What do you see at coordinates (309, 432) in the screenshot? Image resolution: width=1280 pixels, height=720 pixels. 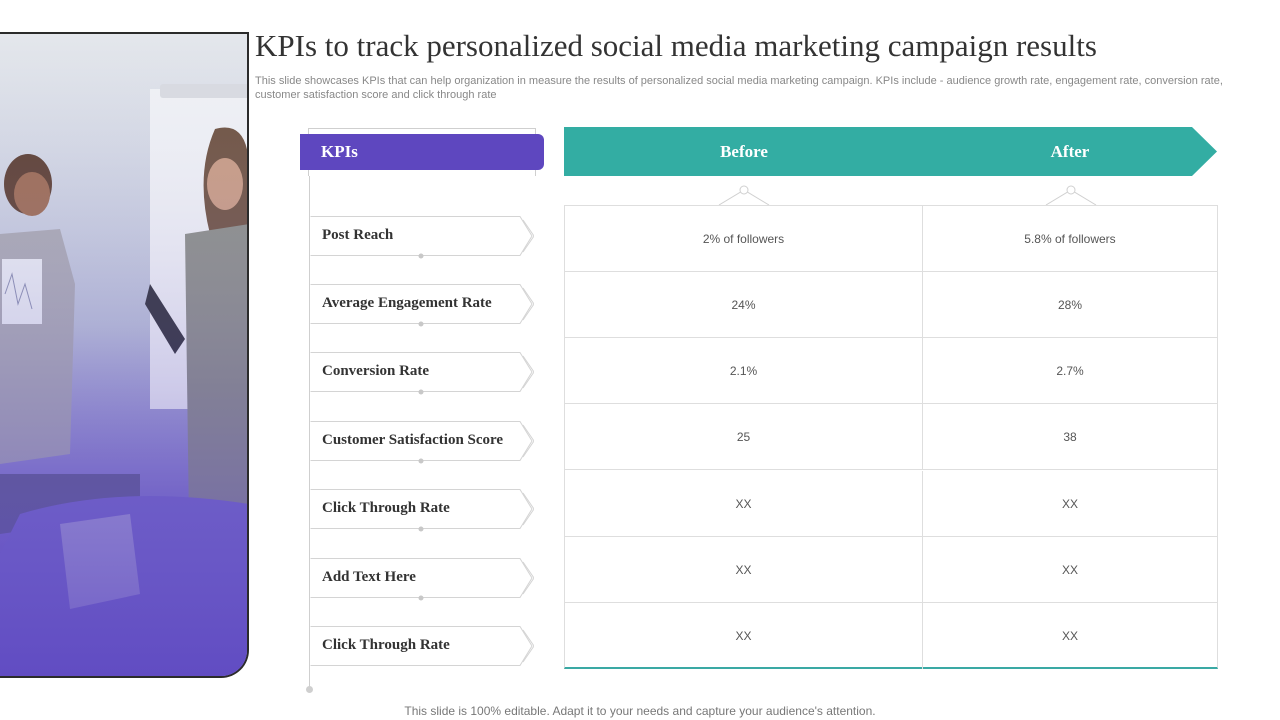 I see `kpi-connector-line` at bounding box center [309, 432].